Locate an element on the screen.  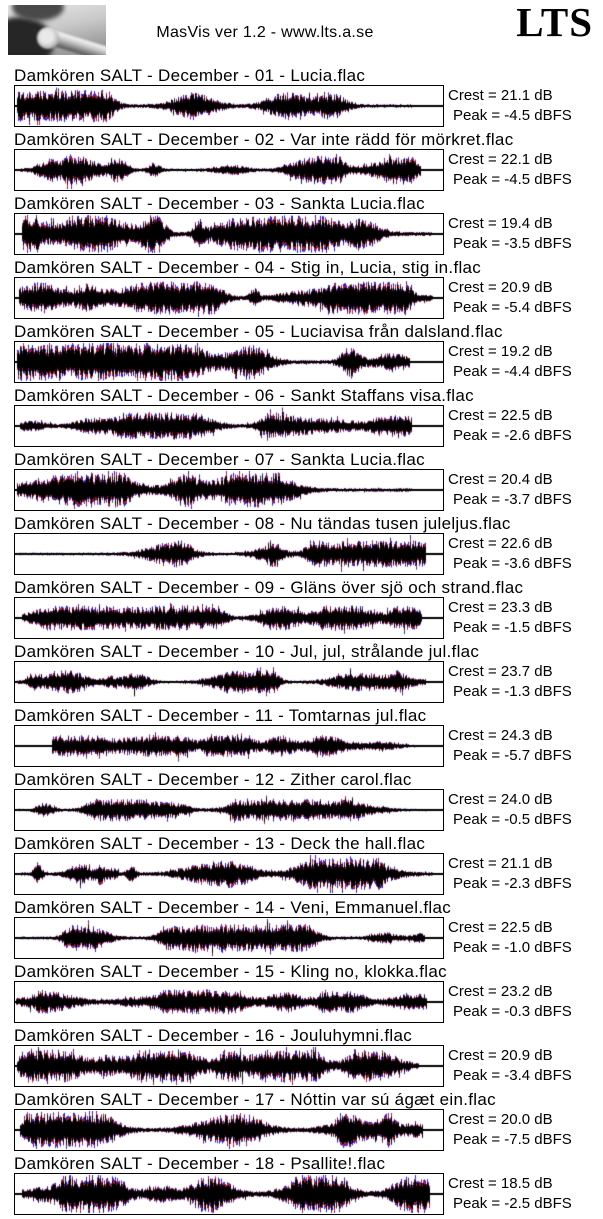
peak-value: Peak = -4.5 dBFS is located at coordinates (512, 115).